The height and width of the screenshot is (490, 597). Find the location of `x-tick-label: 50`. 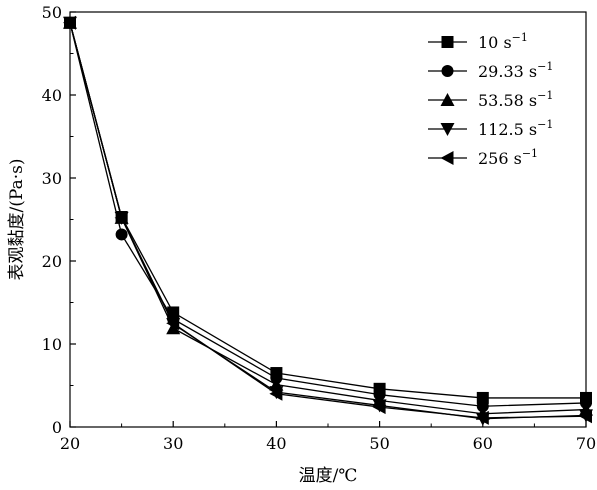

x-tick-label: 50 is located at coordinates (379, 443).